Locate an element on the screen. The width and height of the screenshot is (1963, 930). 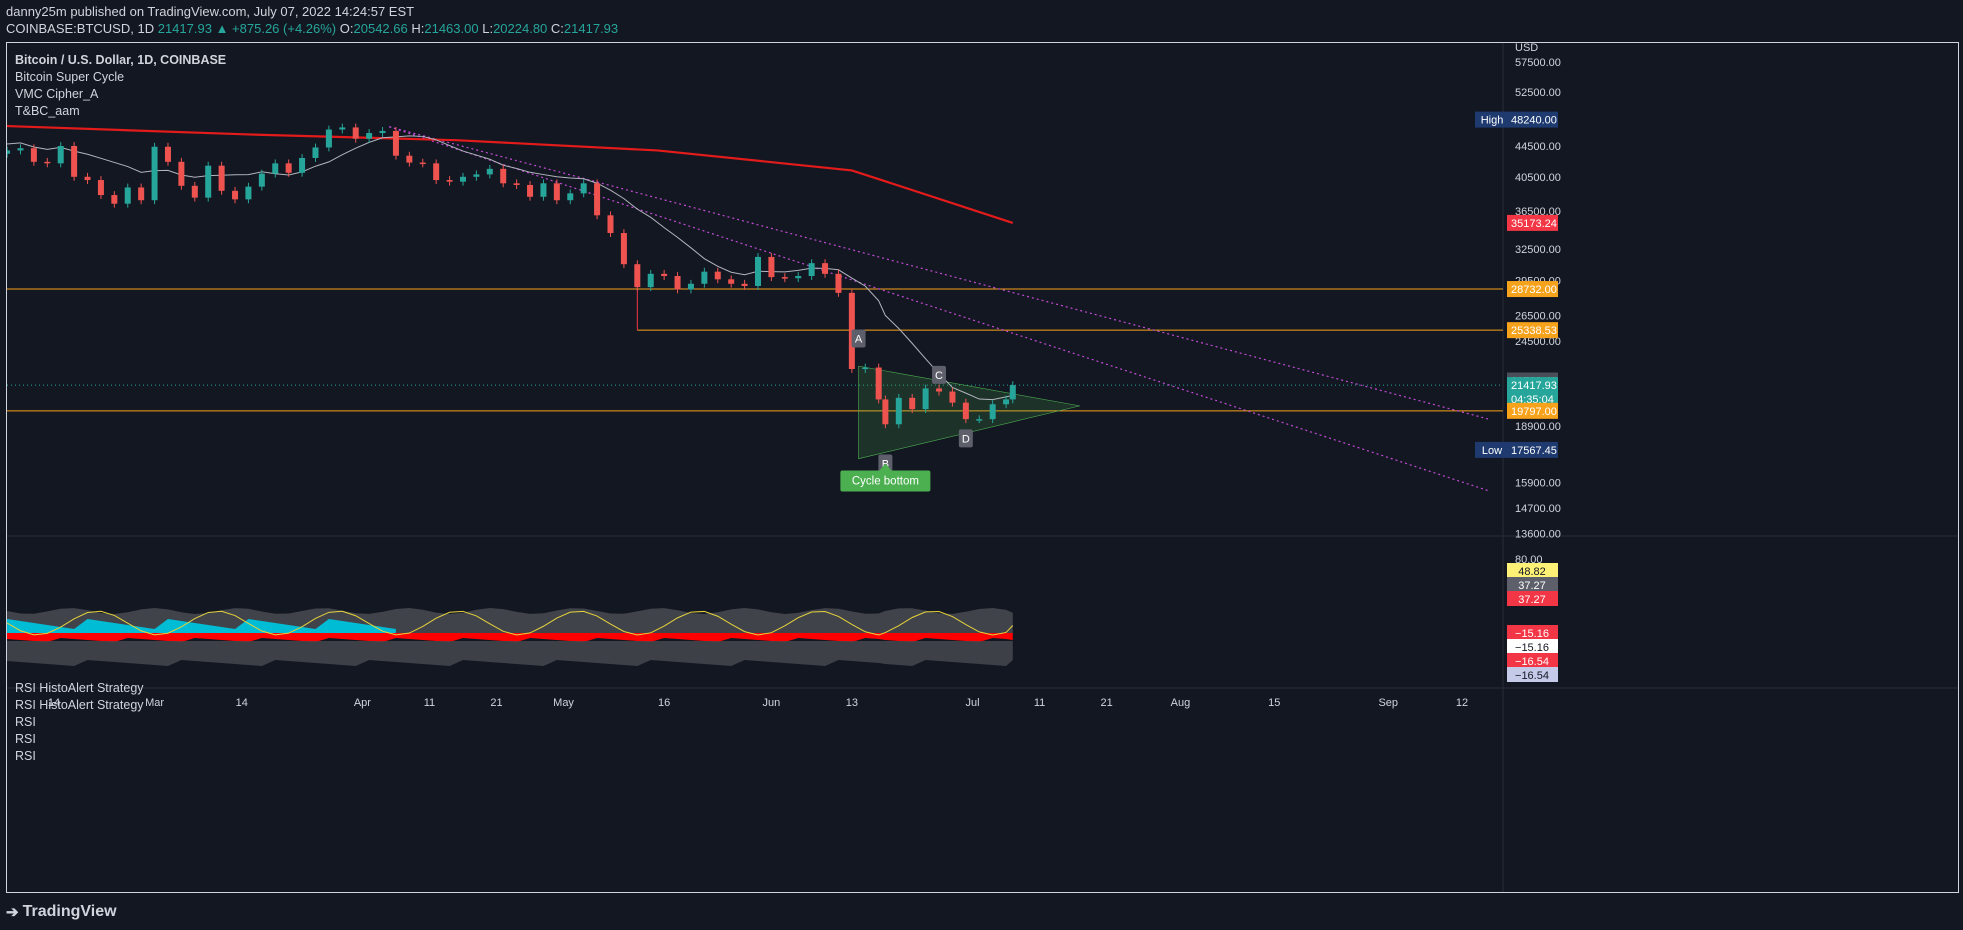
annotation-arrow is located at coordinates (885, 467).